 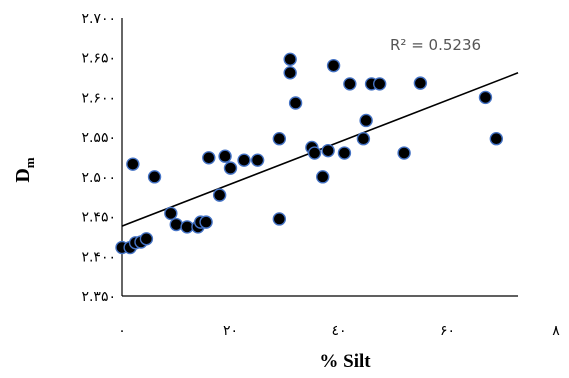 I want to click on x-tick-label: ٨, so click(x=556, y=331).